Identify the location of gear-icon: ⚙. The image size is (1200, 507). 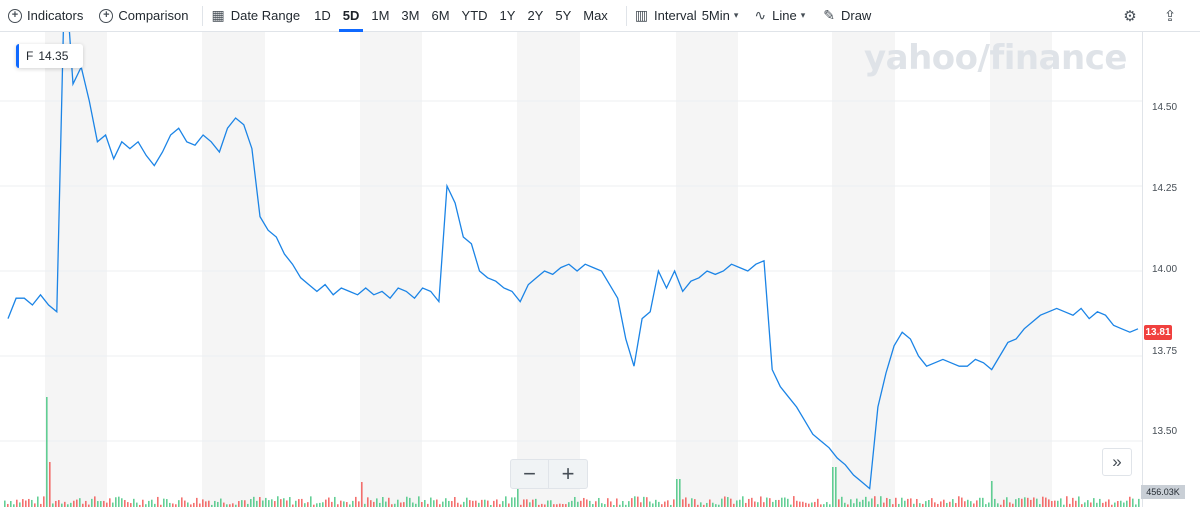
(1130, 16).